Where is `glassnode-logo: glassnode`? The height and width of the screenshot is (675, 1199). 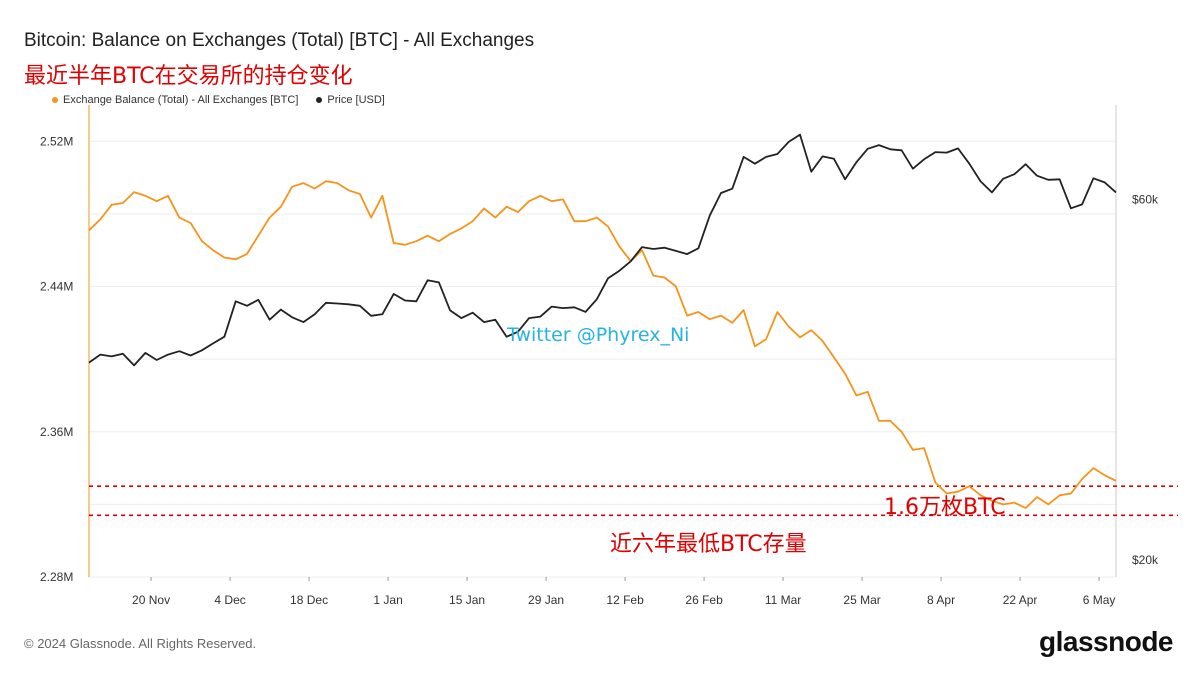
glassnode-logo: glassnode is located at coordinates (1106, 641).